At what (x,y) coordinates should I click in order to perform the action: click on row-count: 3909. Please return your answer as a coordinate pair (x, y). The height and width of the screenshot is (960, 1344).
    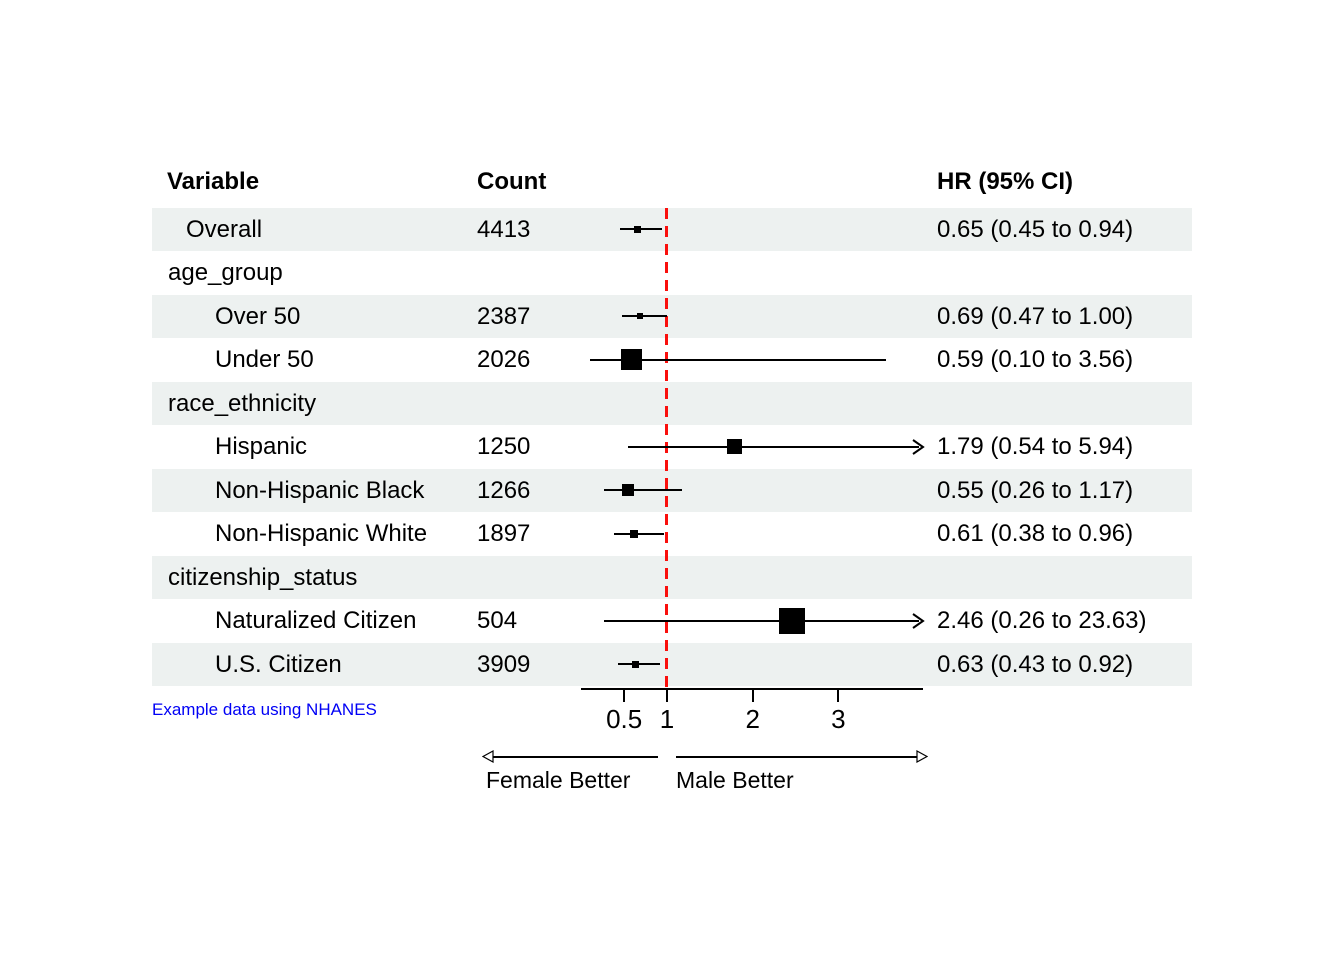
    Looking at the image, I should click on (504, 664).